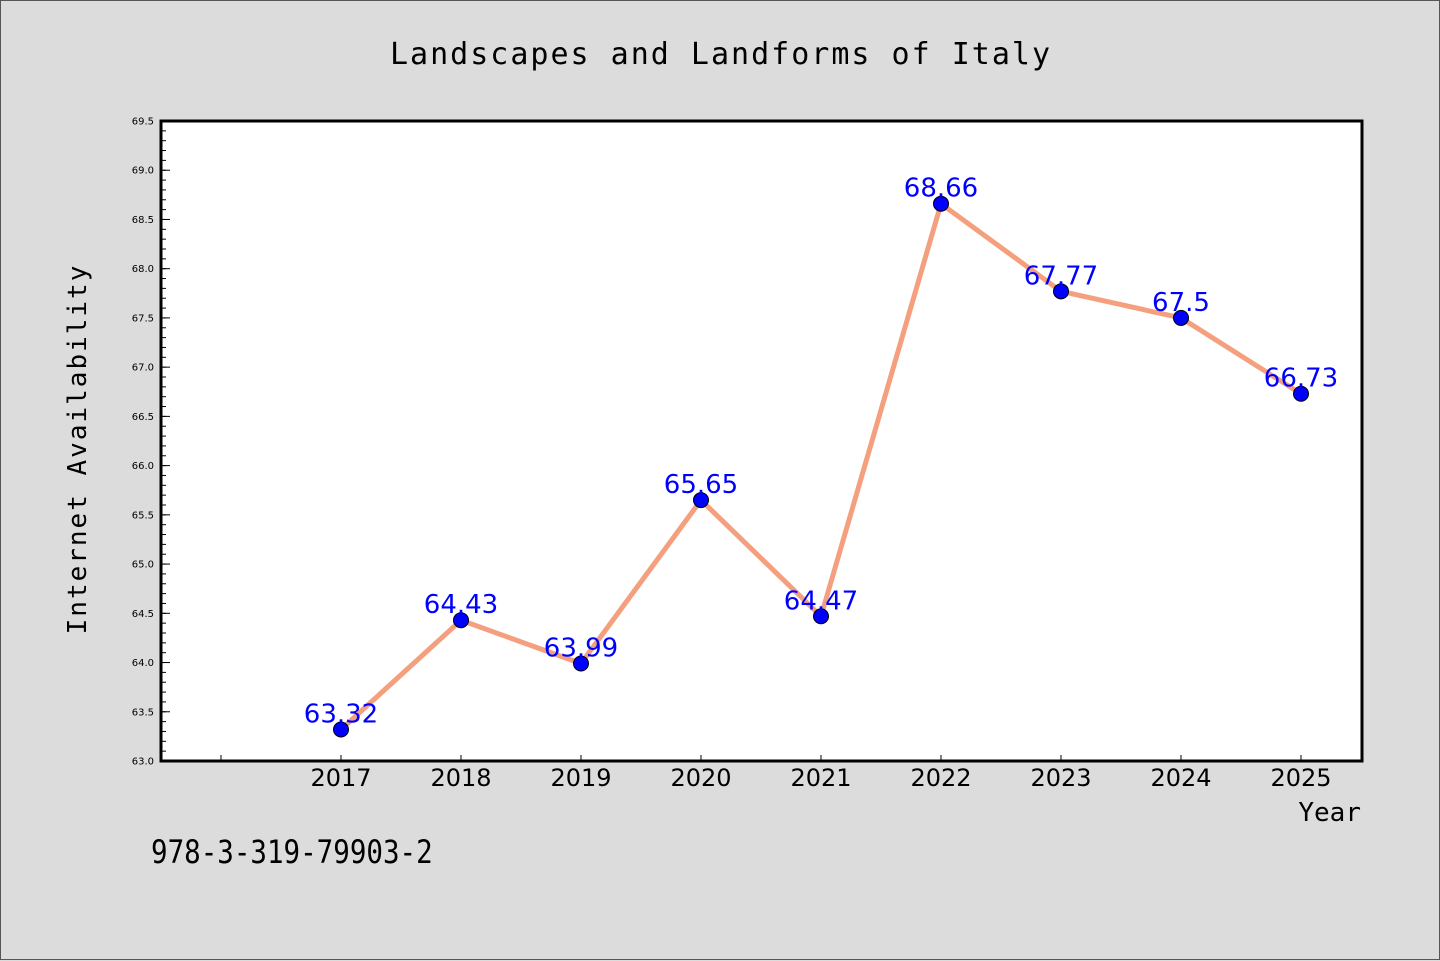 The height and width of the screenshot is (961, 1440). What do you see at coordinates (143, 318) in the screenshot?
I see `y-tick-label: 67.5` at bounding box center [143, 318].